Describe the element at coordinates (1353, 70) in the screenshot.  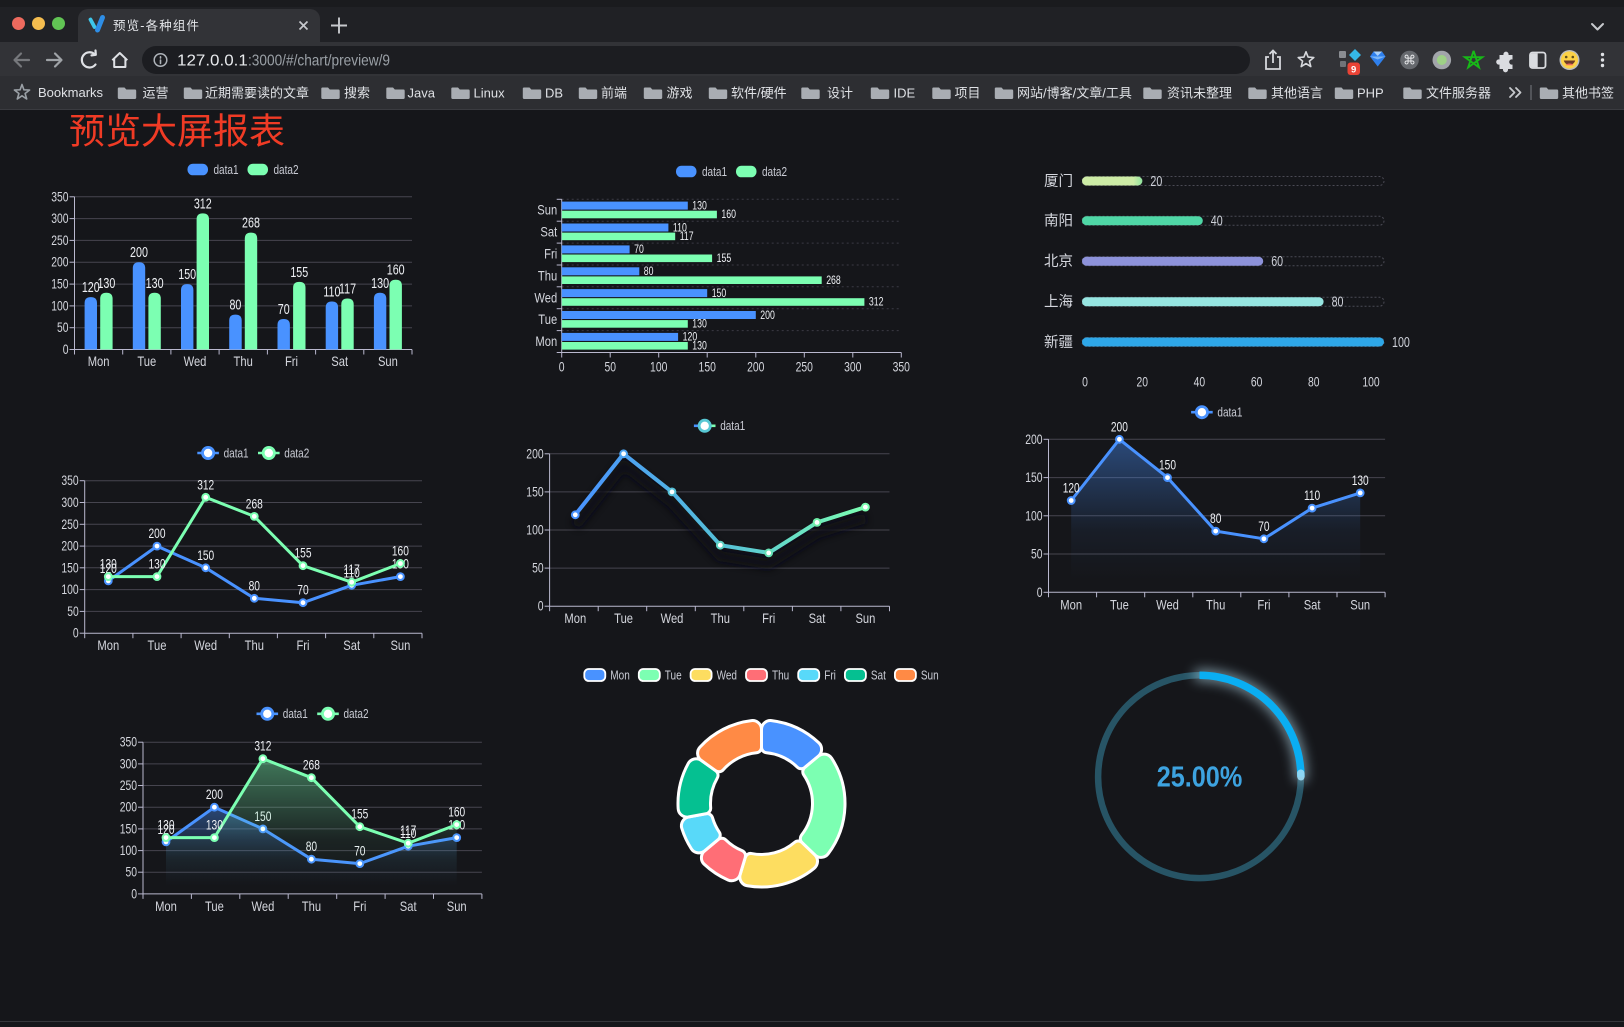
I see `svg-text: 9` at that location.